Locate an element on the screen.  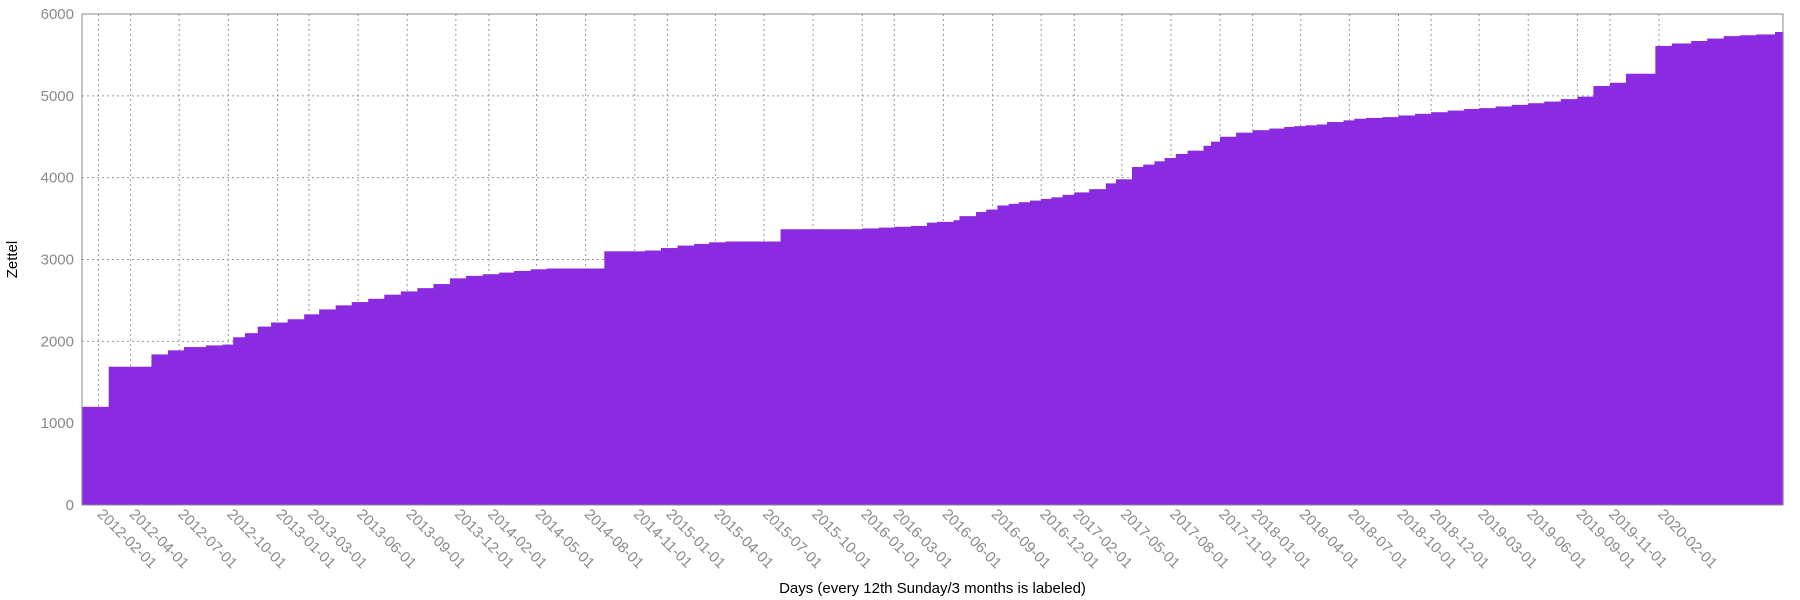
y-tick-label: 1000 is located at coordinates (57, 423).